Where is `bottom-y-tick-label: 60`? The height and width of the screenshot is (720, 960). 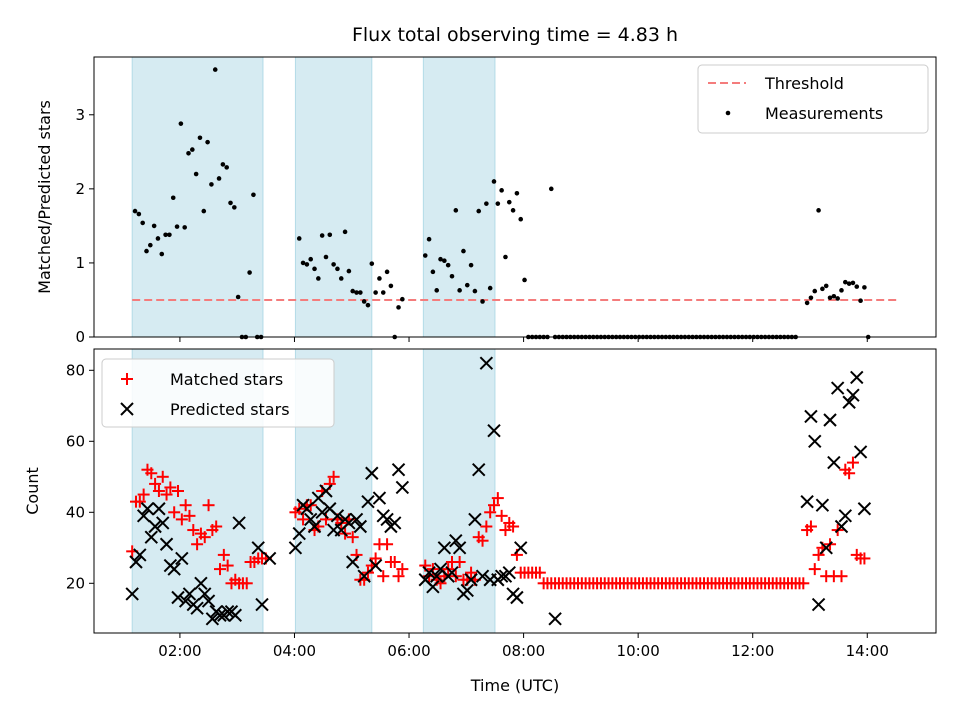
bottom-y-tick-label: 60 is located at coordinates (75, 441).